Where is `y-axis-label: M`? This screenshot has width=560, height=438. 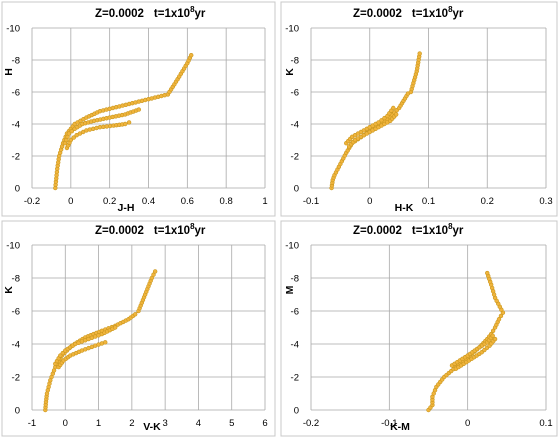
y-axis-label: M is located at coordinates (290, 289).